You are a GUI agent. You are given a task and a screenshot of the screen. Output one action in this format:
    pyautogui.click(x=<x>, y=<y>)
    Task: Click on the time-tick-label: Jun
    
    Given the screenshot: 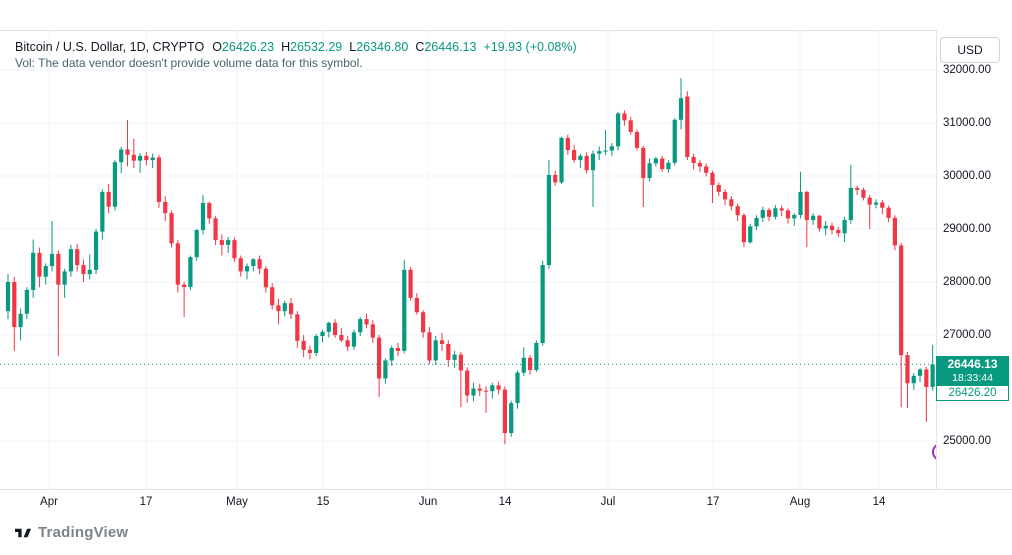 What is the action you would take?
    pyautogui.click(x=428, y=502)
    